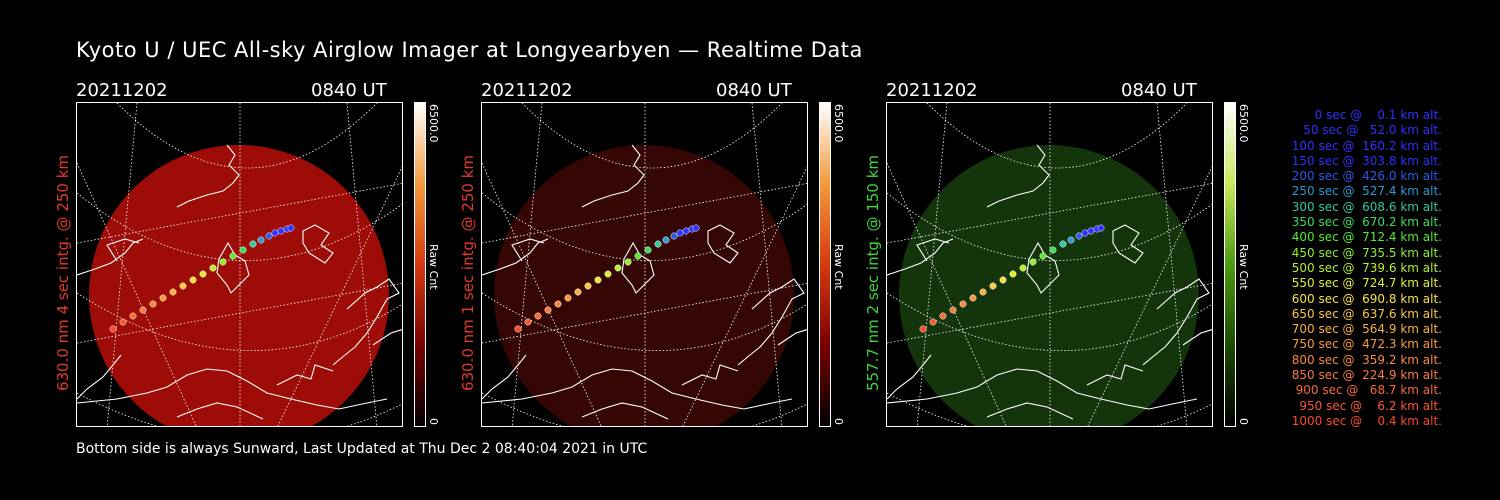 The image size is (1500, 500). Describe the element at coordinates (825, 264) in the screenshot. I see `panel-2-colorbar` at that location.